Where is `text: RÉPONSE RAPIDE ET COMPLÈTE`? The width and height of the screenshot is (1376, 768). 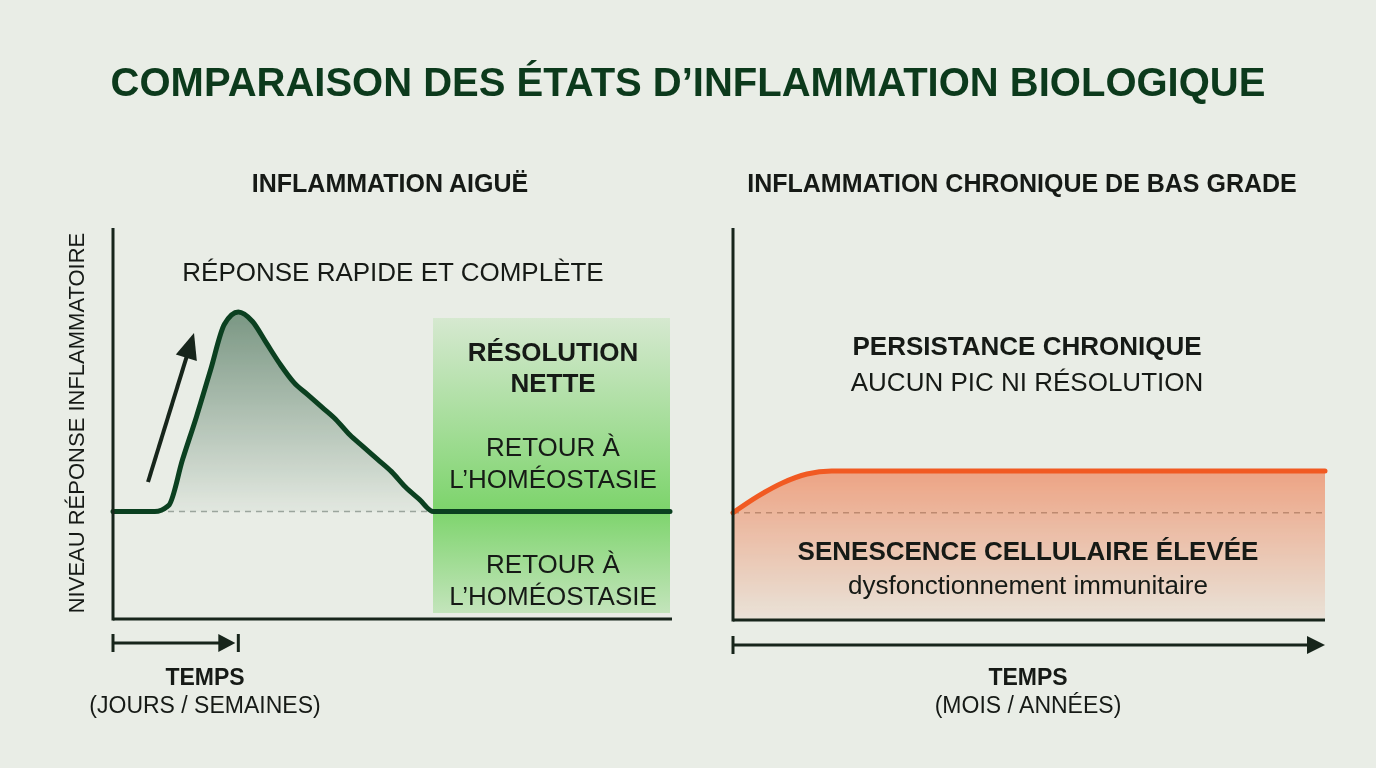
text: RÉPONSE RAPIDE ET COMPLÈTE is located at coordinates (393, 272).